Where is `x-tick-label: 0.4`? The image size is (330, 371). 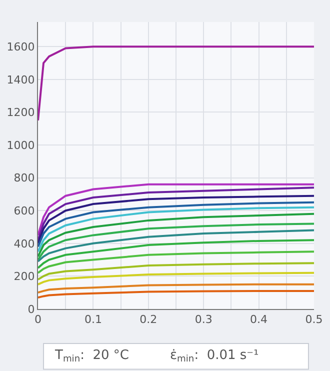 x-tick-label: 0.4 is located at coordinates (259, 319).